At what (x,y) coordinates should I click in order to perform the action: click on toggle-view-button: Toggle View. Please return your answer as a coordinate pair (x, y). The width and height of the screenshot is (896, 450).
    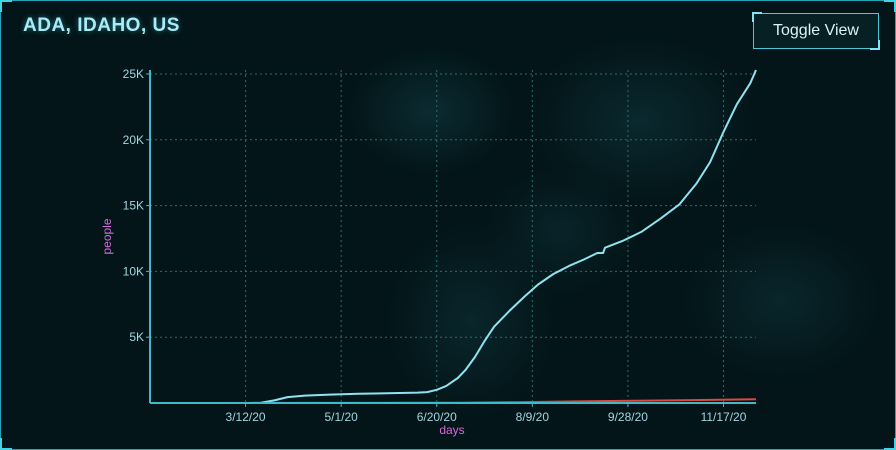
    Looking at the image, I should click on (816, 31).